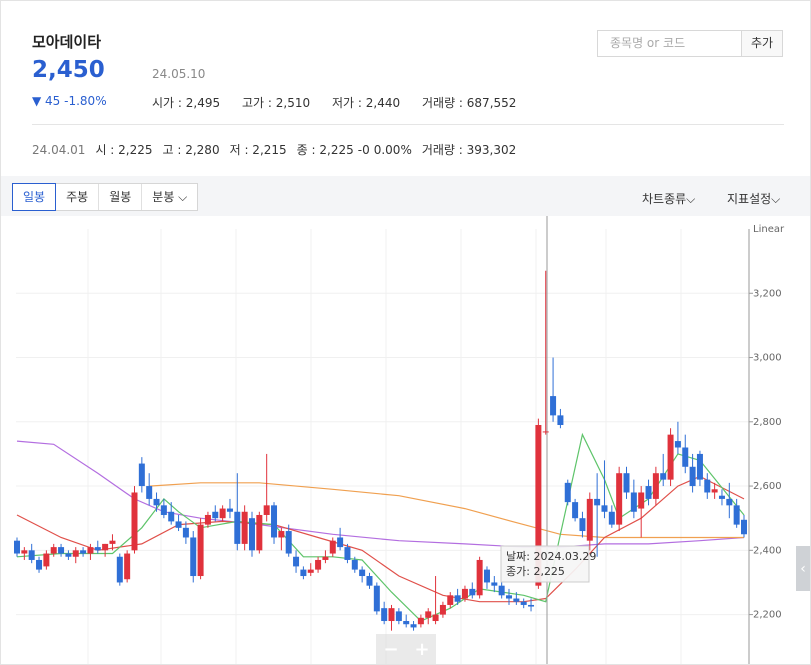  Describe the element at coordinates (767, 550) in the screenshot. I see `y-tick-label: 2,400` at that location.